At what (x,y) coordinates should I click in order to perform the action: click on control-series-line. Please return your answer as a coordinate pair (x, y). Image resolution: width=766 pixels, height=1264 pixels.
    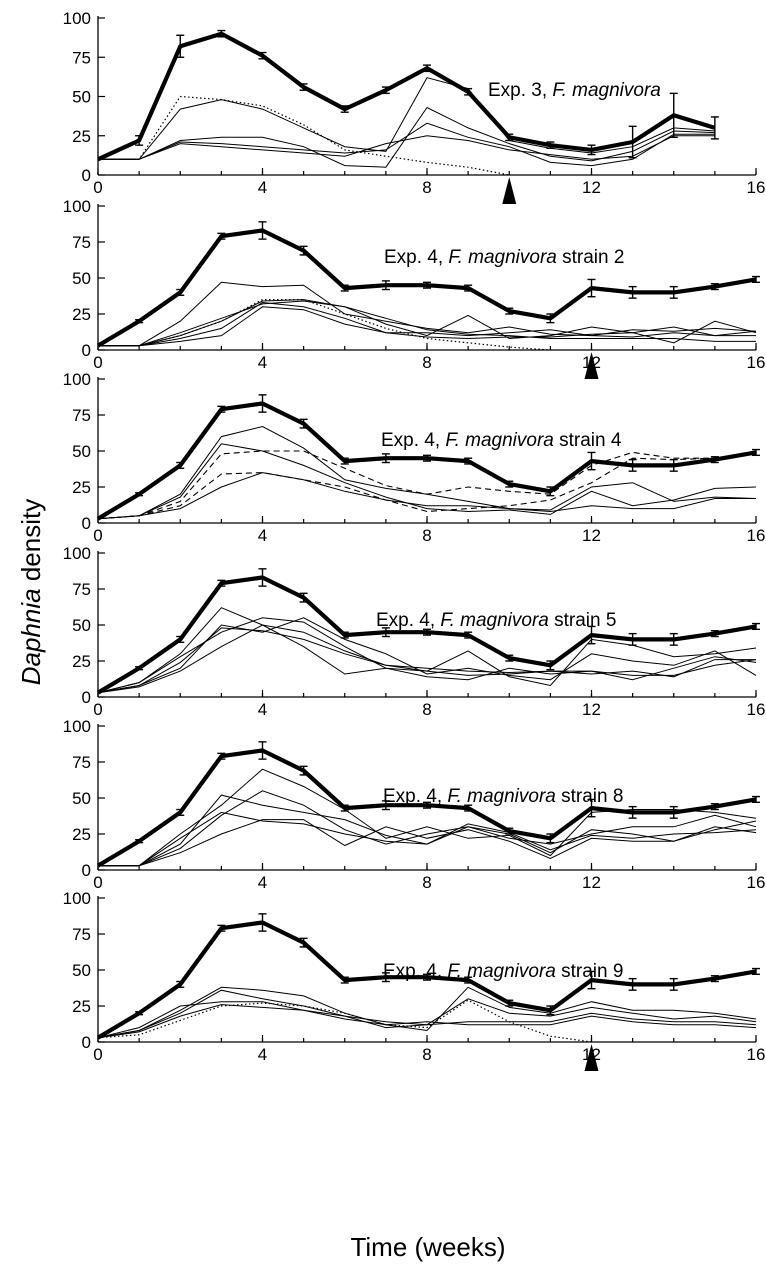
    Looking at the image, I should click on (406, 96).